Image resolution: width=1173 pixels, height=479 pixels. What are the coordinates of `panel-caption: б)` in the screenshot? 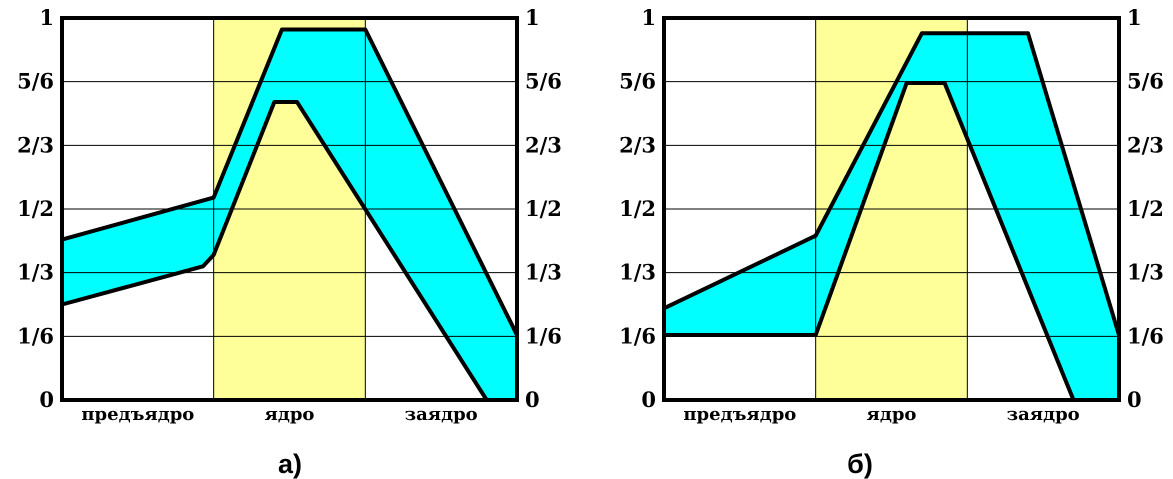 It's located at (860, 464).